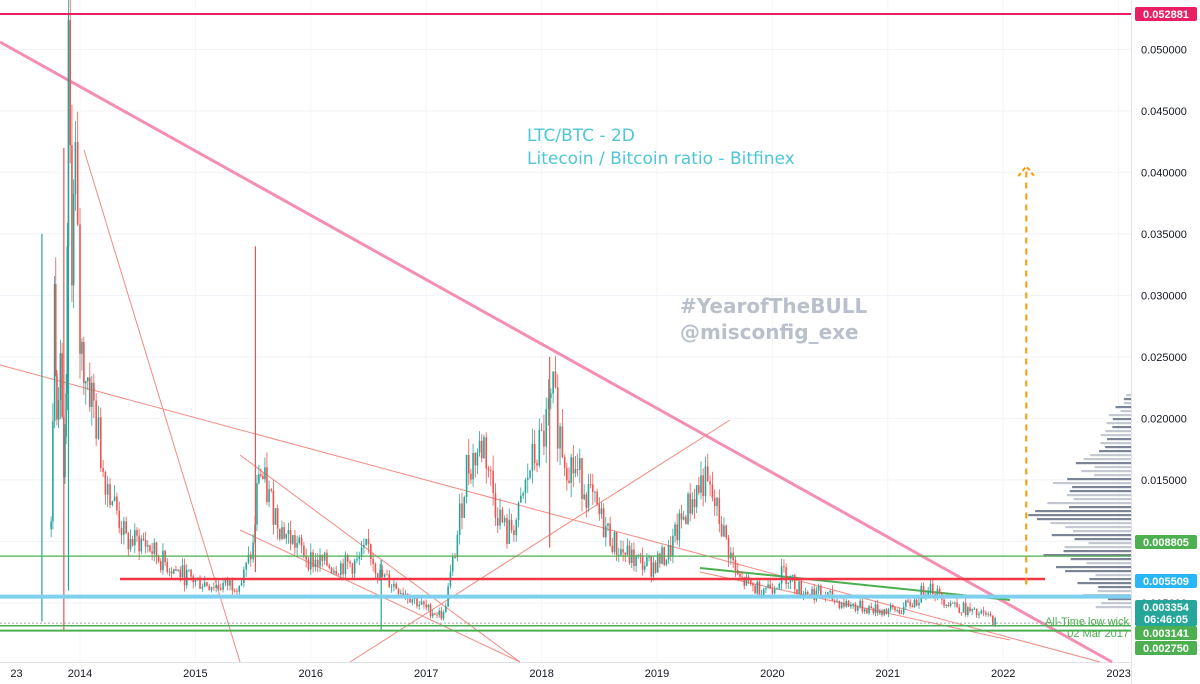 The height and width of the screenshot is (684, 1200). Describe the element at coordinates (1079, 501) in the screenshot. I see `volume-profile` at that location.